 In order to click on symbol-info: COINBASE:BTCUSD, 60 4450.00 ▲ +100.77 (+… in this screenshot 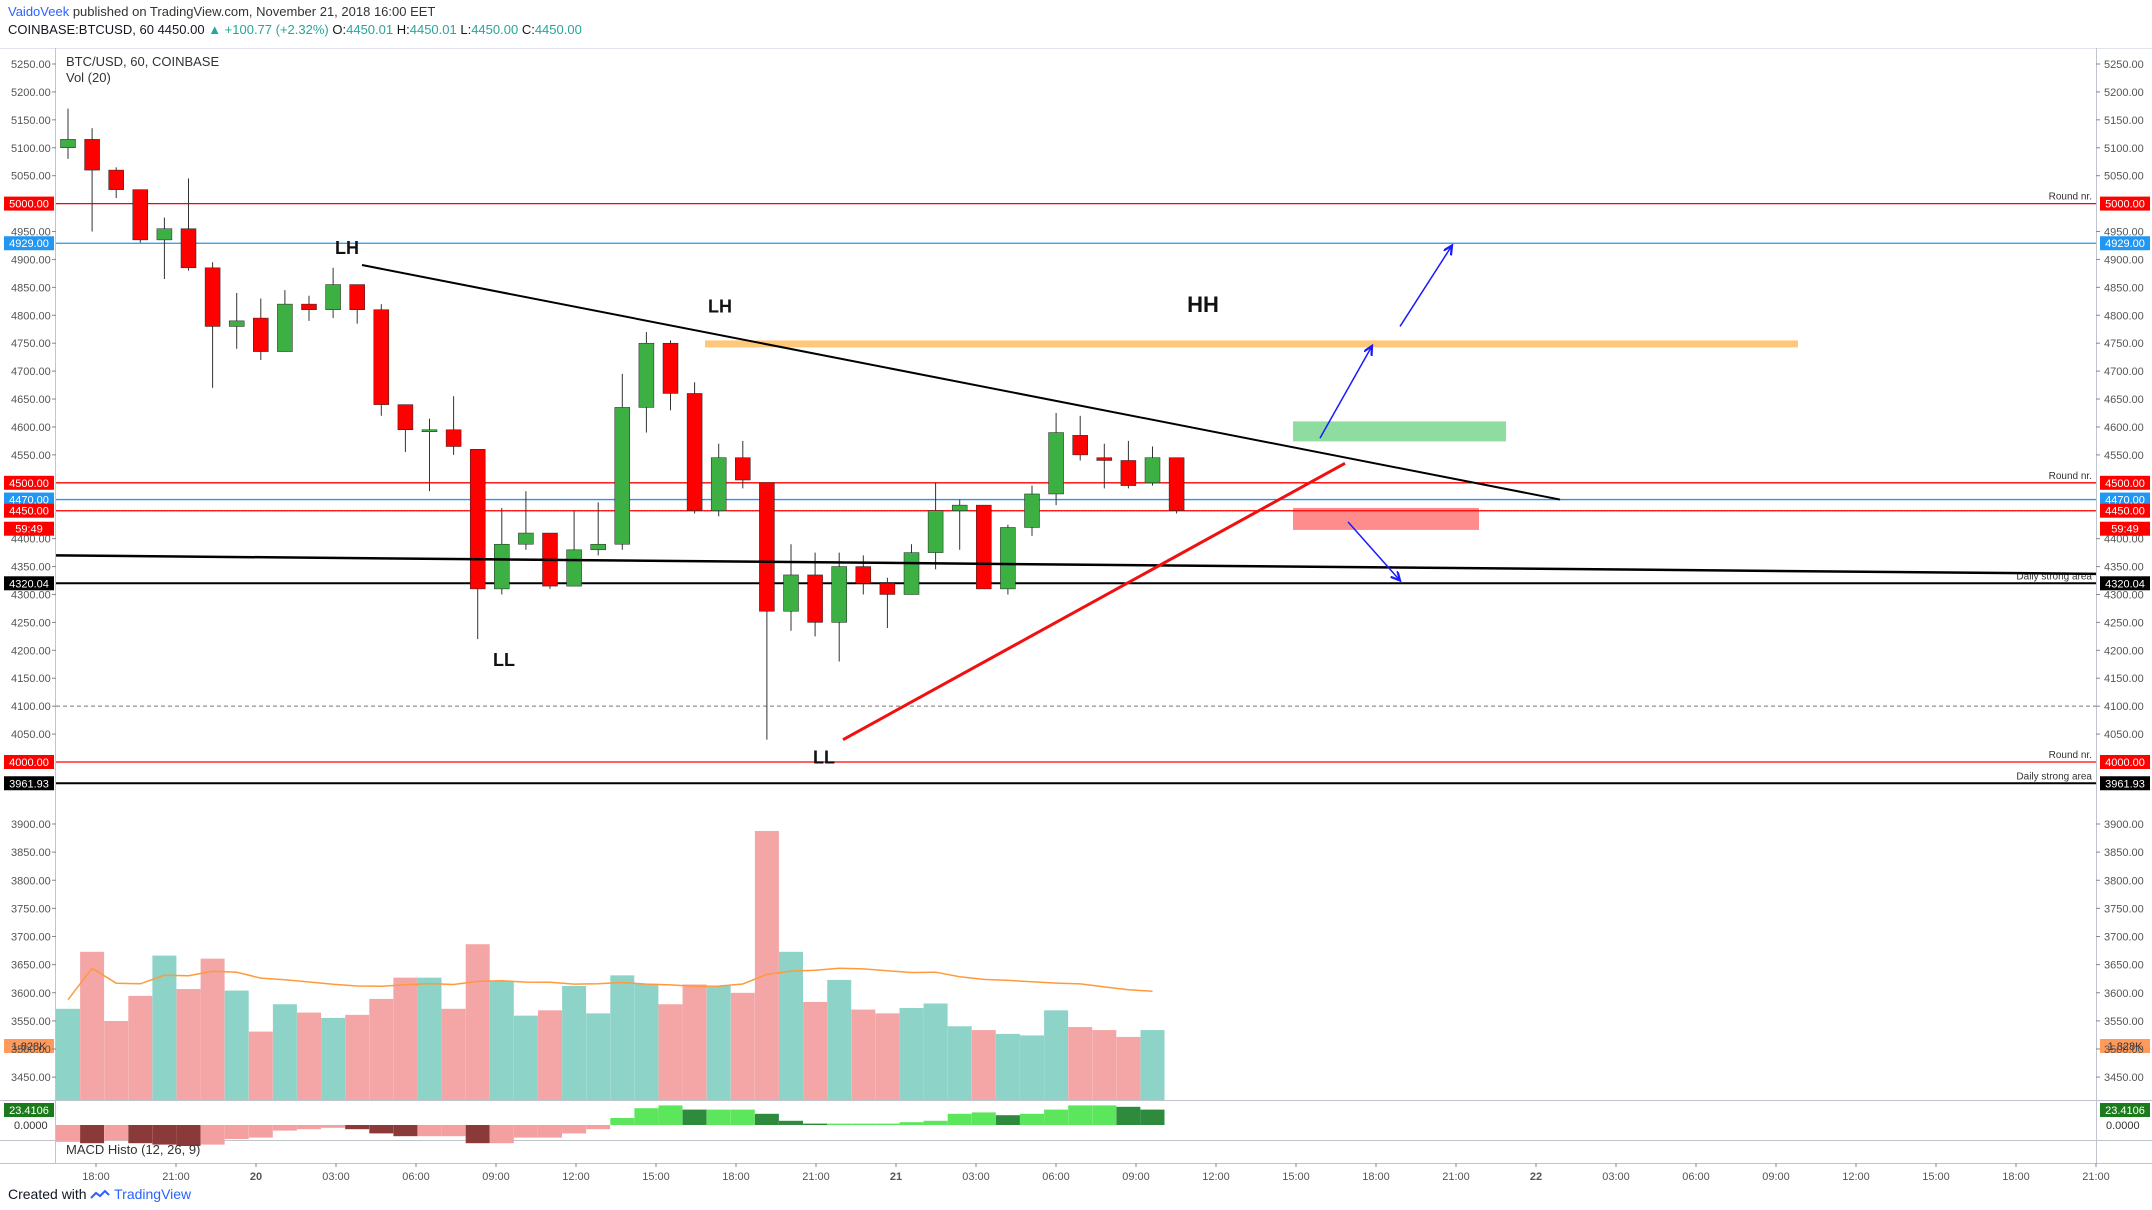, I will do `click(295, 29)`.